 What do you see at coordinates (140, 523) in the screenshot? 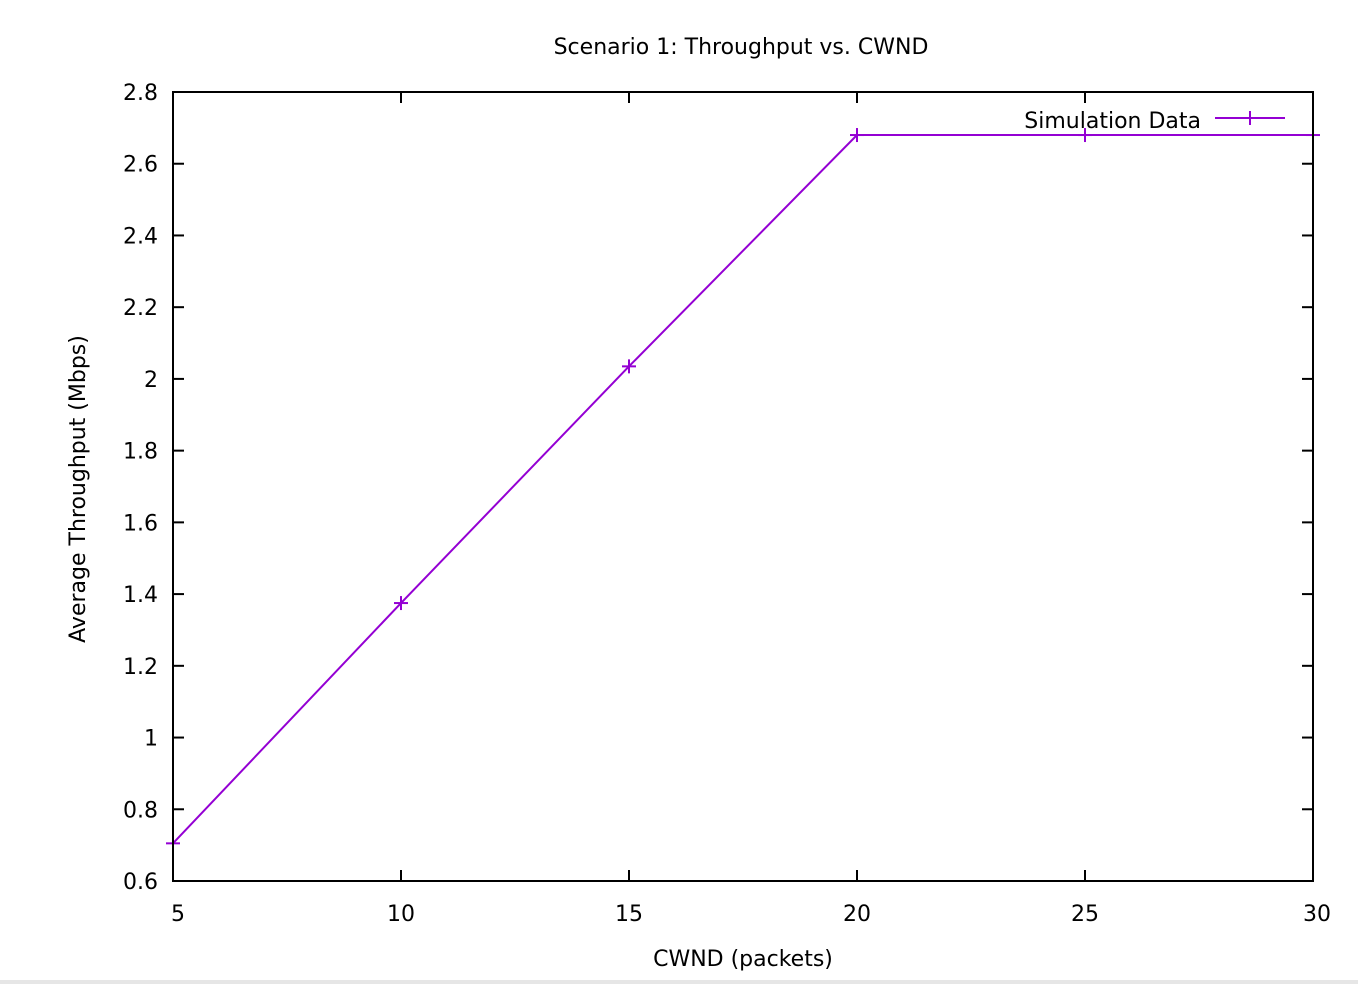
I see `y-tick-label: 1.6` at bounding box center [140, 523].